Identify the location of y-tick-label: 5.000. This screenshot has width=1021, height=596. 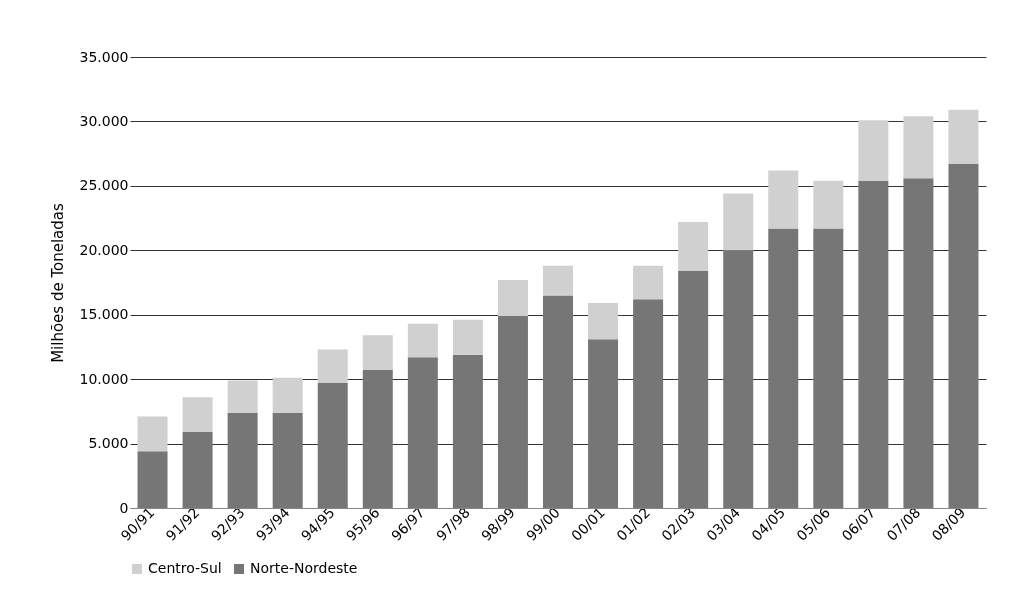
(108, 443).